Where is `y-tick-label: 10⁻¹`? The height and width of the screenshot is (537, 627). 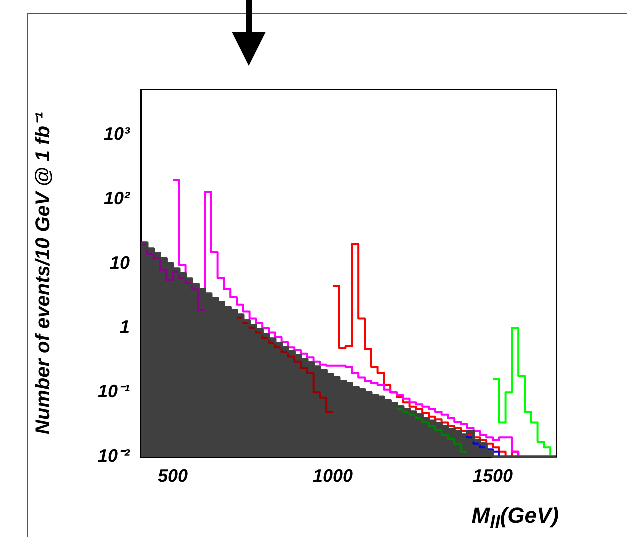 y-tick-label: 10⁻¹ is located at coordinates (114, 392).